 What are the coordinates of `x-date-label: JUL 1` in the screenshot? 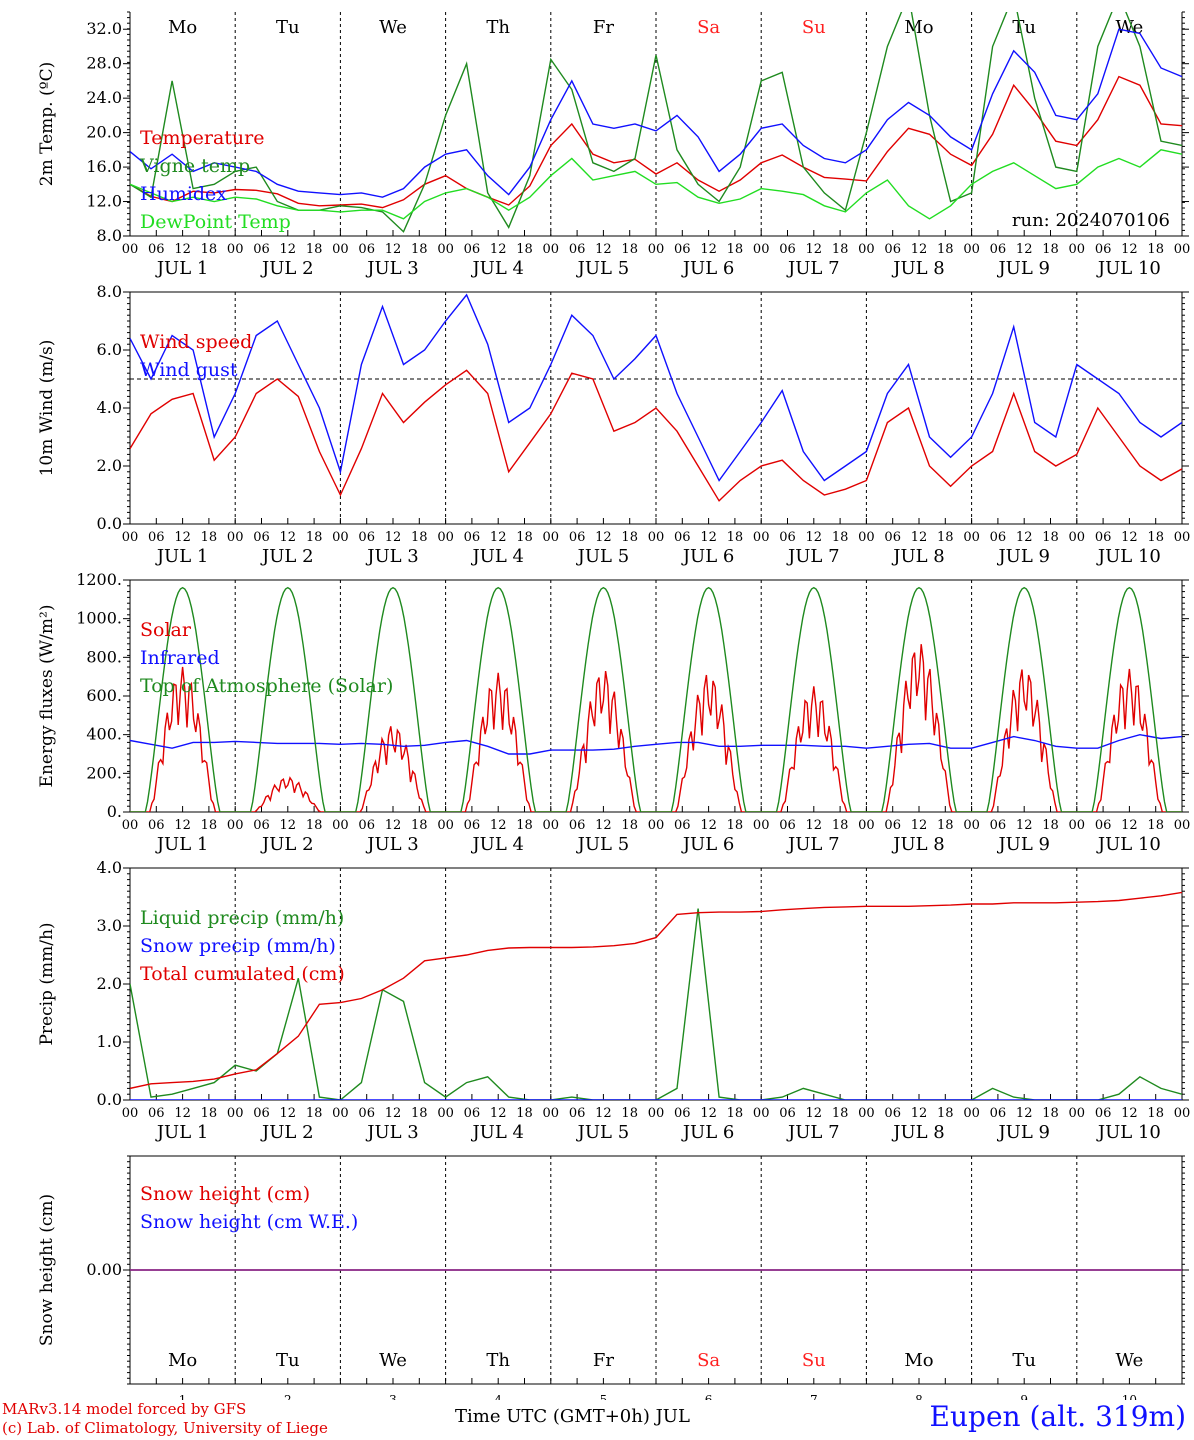 It's located at (182, 1132).